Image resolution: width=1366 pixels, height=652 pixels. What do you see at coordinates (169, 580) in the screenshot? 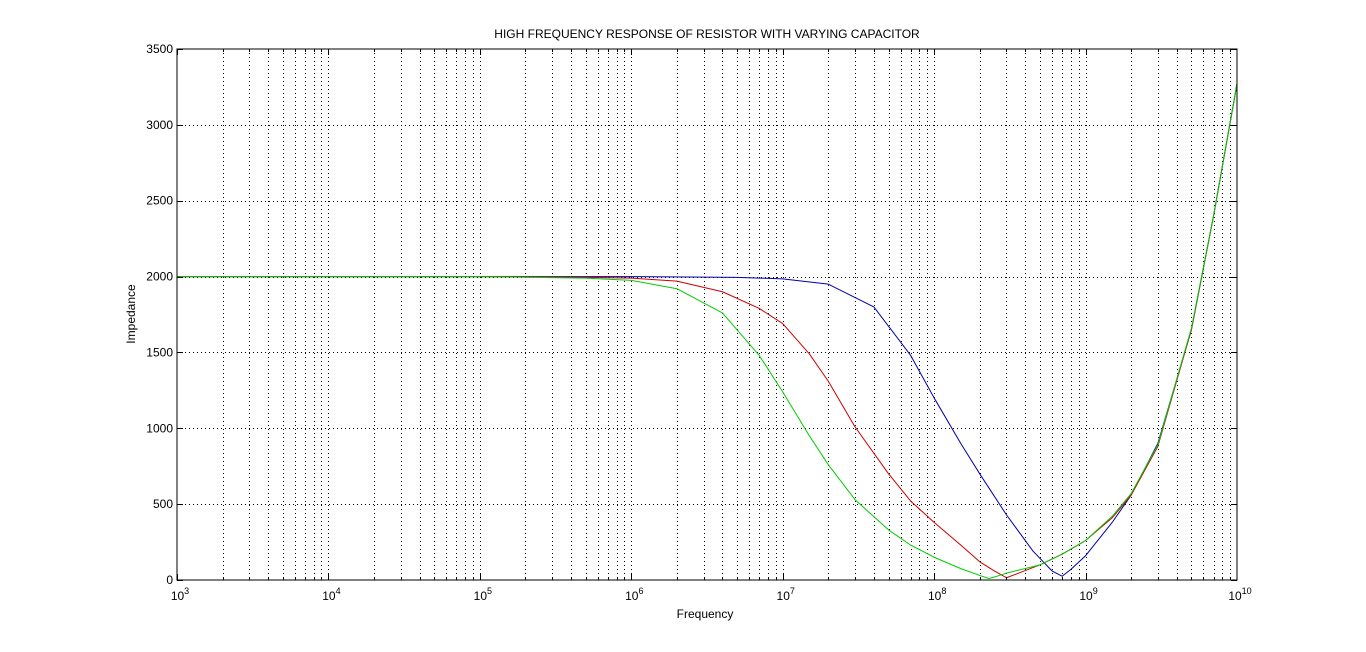
I see `y-tick-label: 0` at bounding box center [169, 580].